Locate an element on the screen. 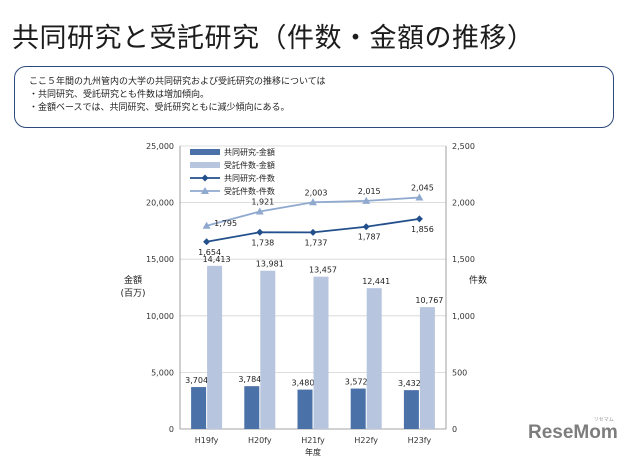 Image resolution: width=640 pixels, height=462 pixels. data-label-contract-count: 2,003 is located at coordinates (316, 192).